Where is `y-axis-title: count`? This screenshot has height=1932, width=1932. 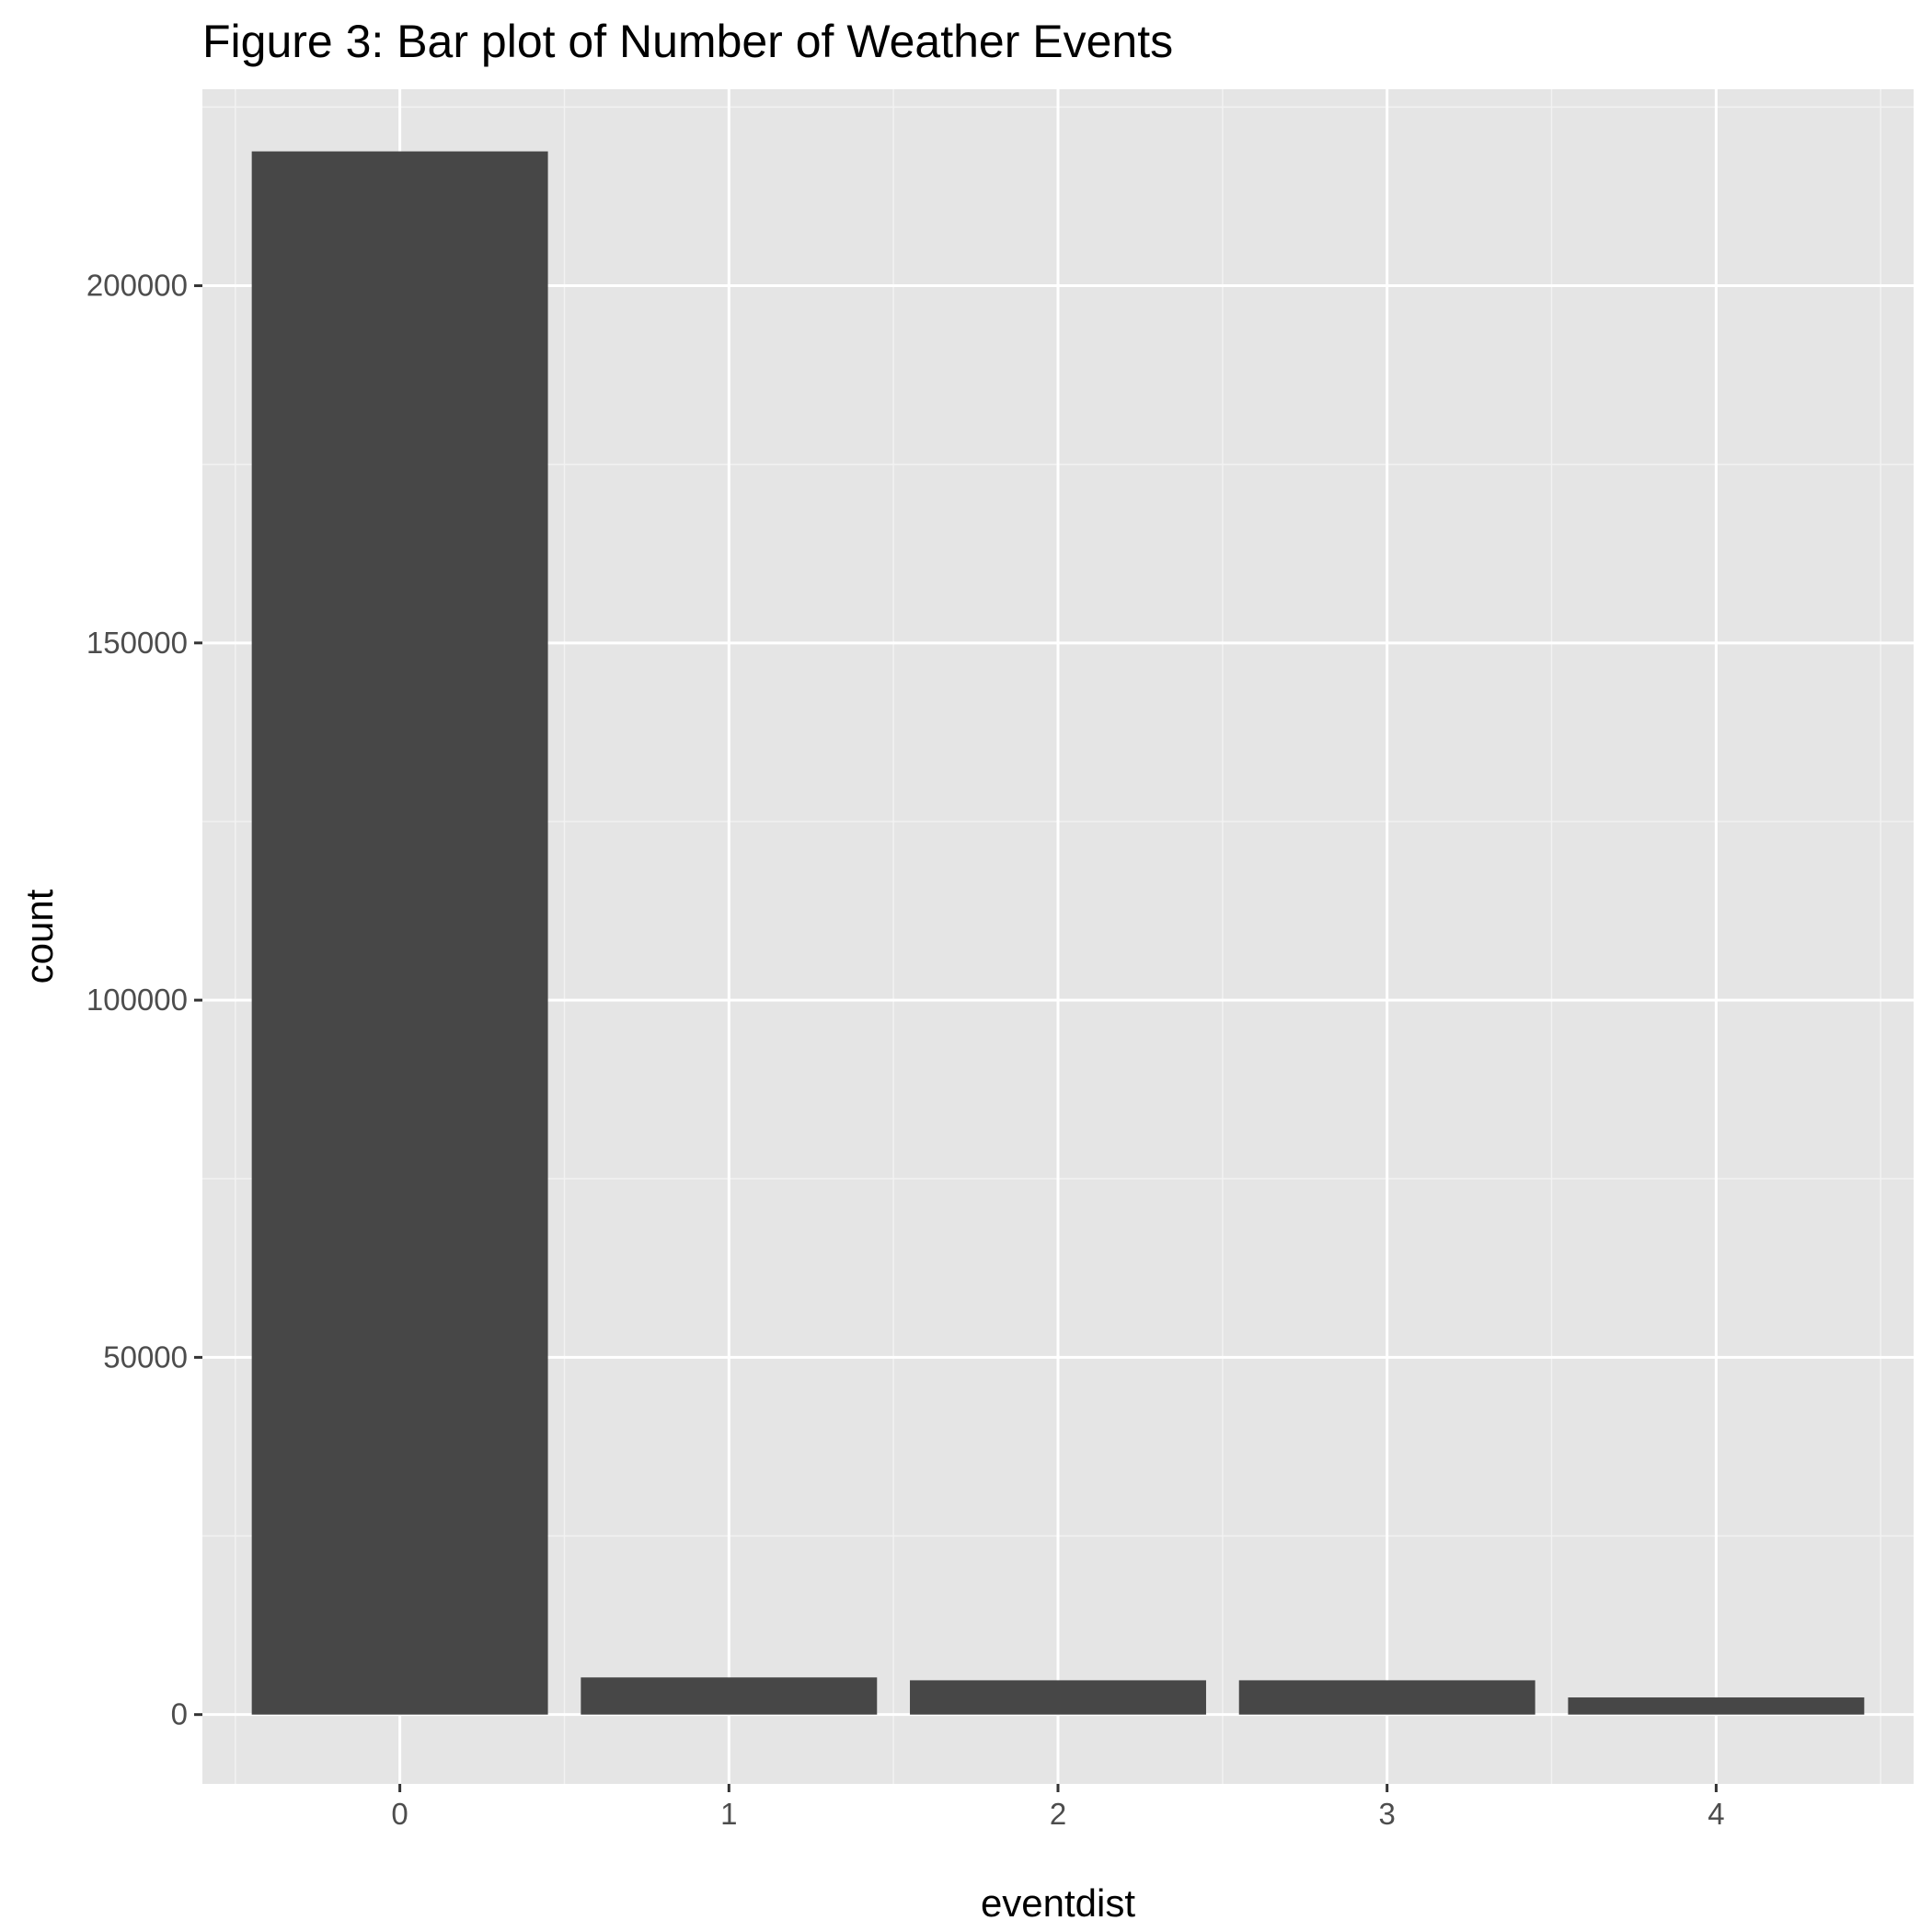
y-axis-title: count is located at coordinates (39, 936).